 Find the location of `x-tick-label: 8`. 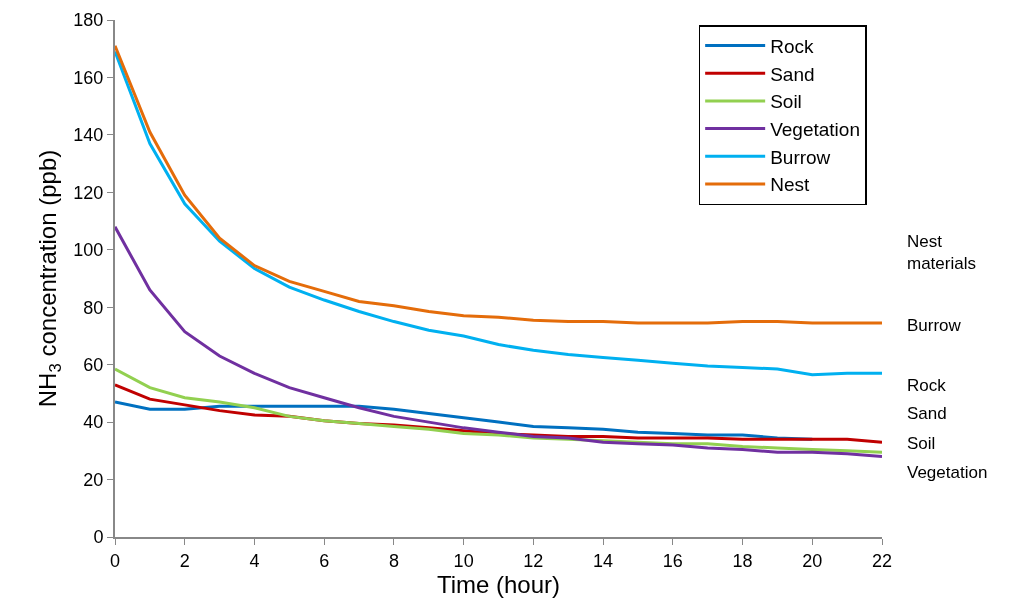

x-tick-label: 8 is located at coordinates (393, 560).